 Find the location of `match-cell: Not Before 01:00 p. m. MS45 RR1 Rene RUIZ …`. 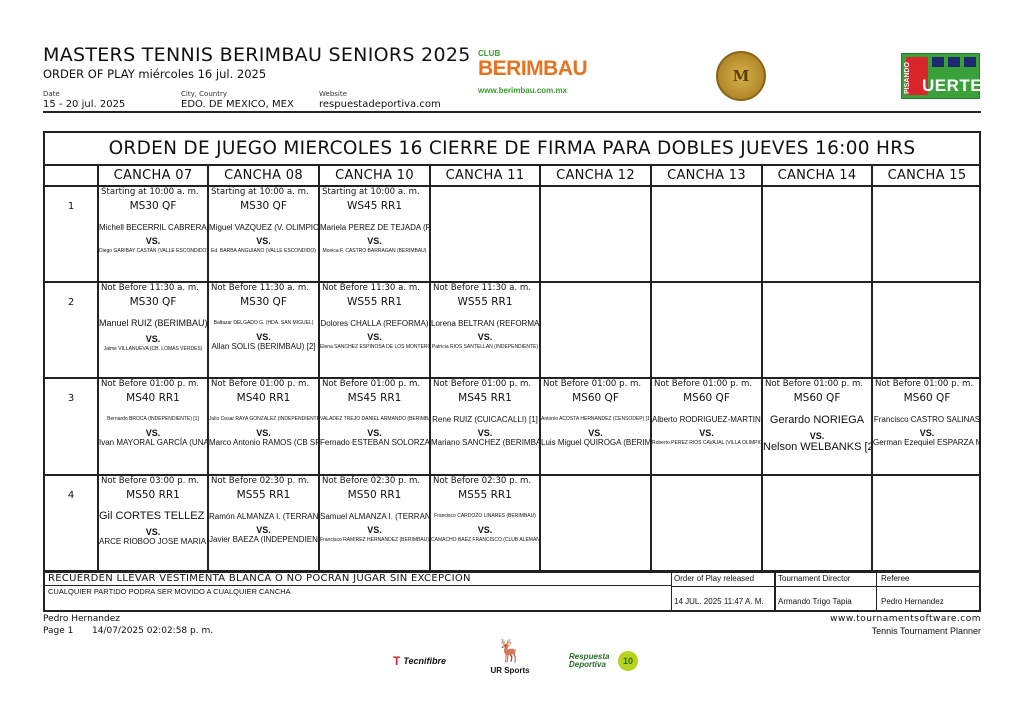

match-cell: Not Before 01:00 p. m. MS45 RR1 Rene RUIZ … is located at coordinates (484, 427).